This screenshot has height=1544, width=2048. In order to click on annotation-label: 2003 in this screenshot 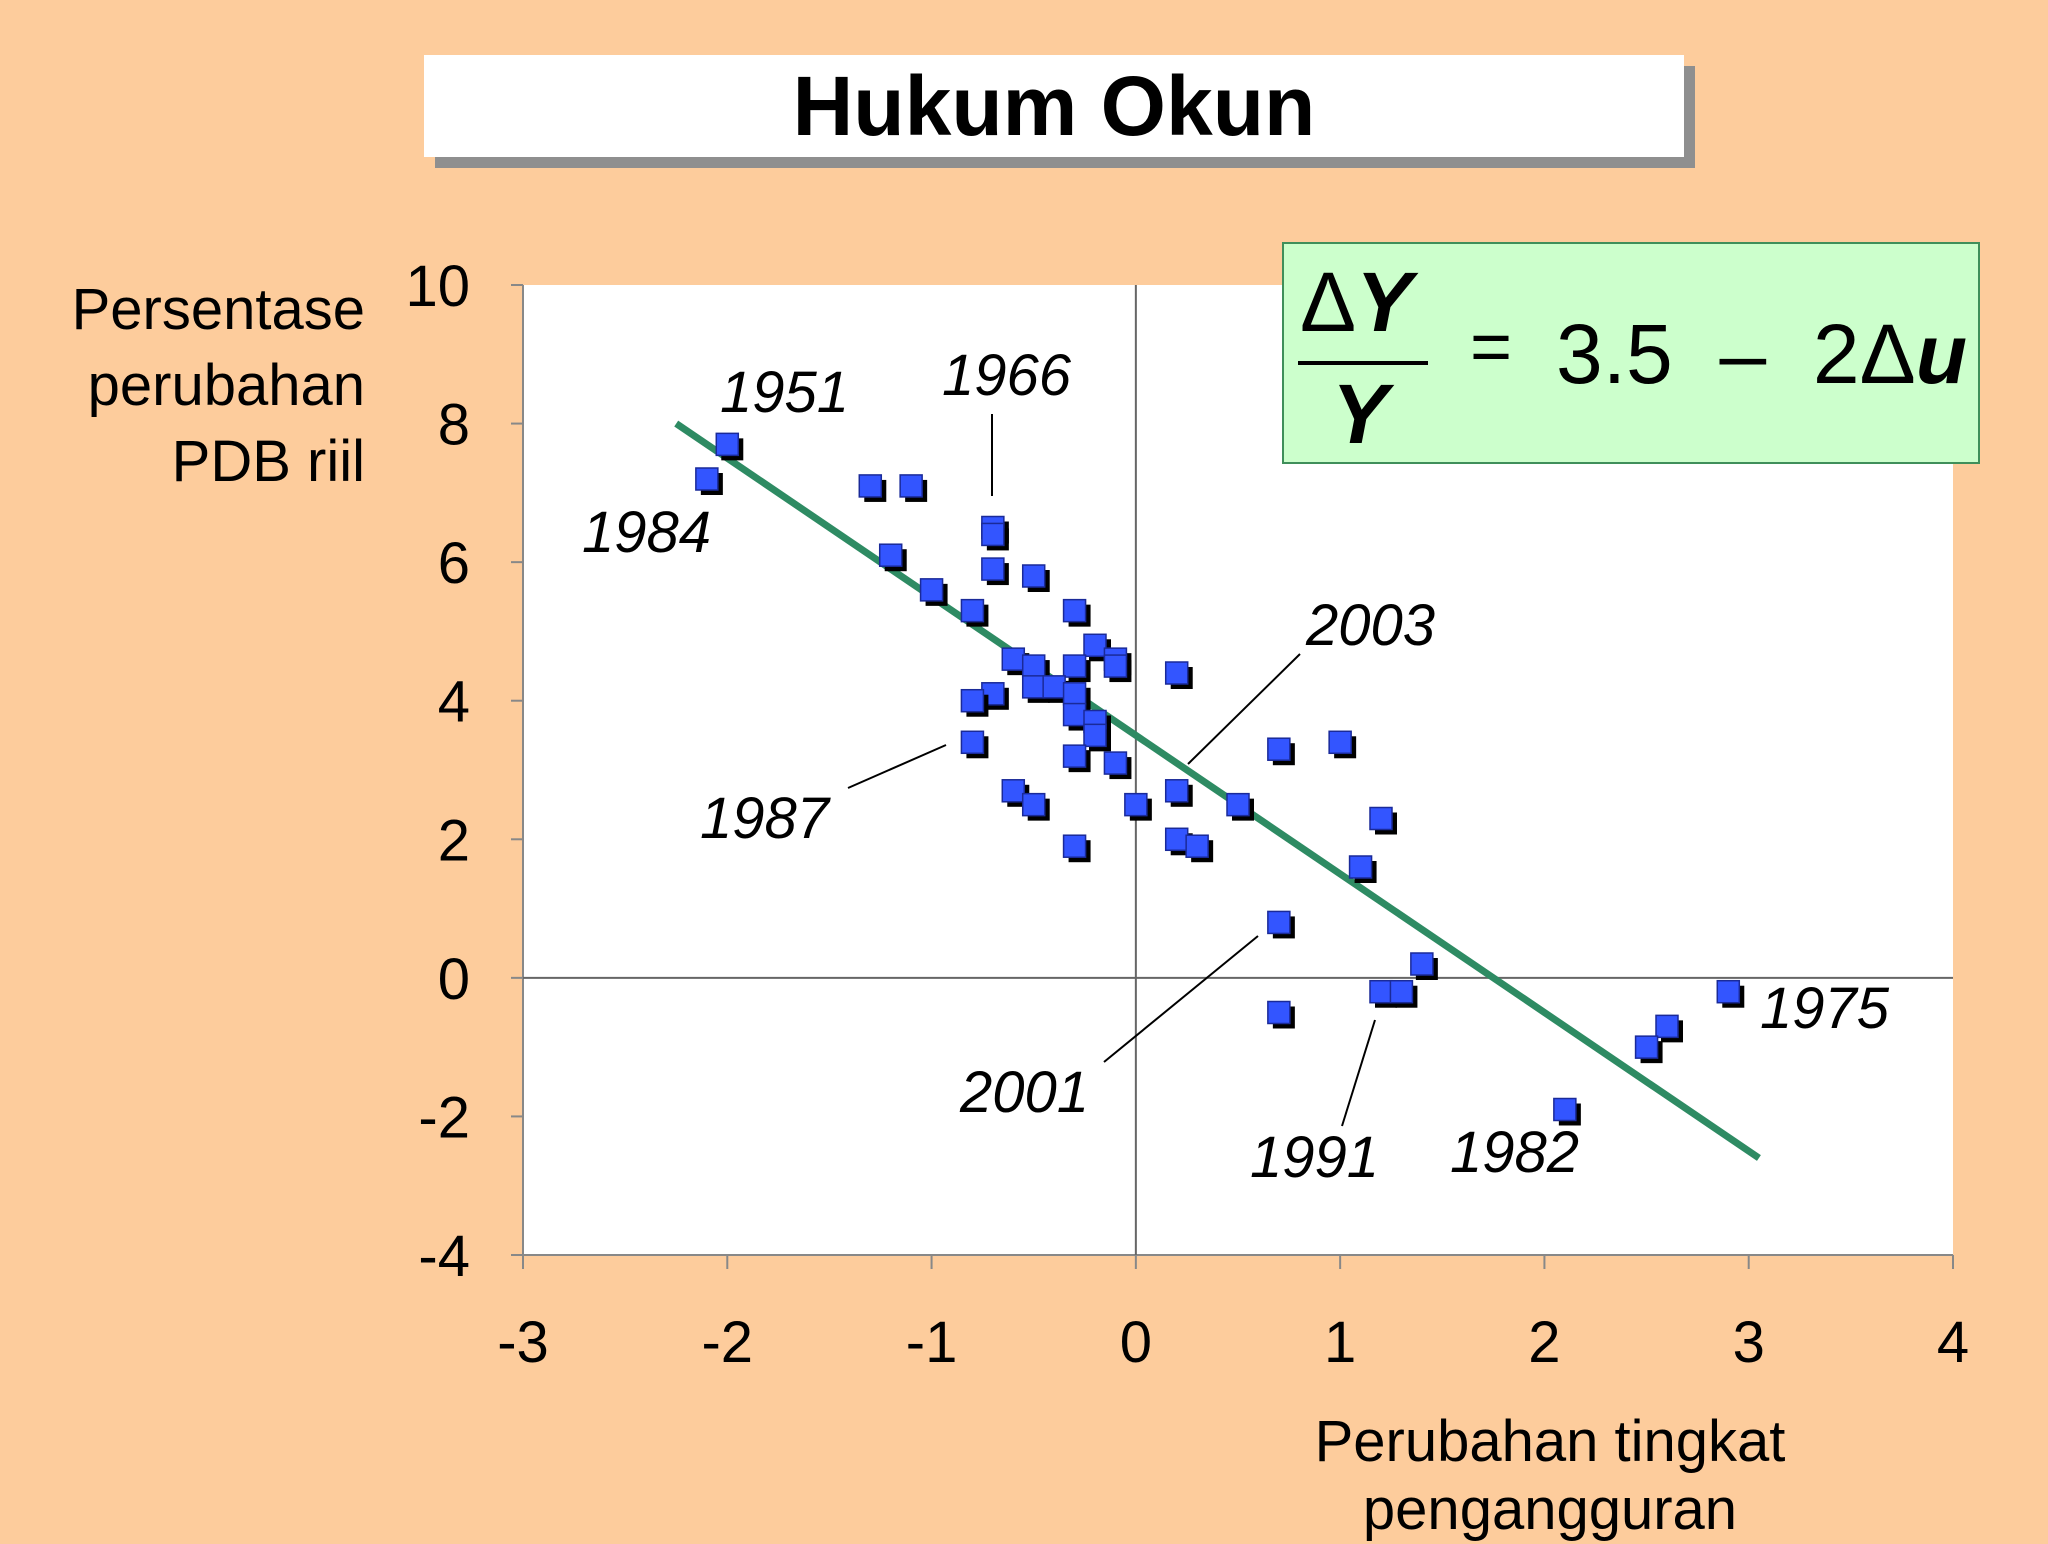, I will do `click(1370, 625)`.